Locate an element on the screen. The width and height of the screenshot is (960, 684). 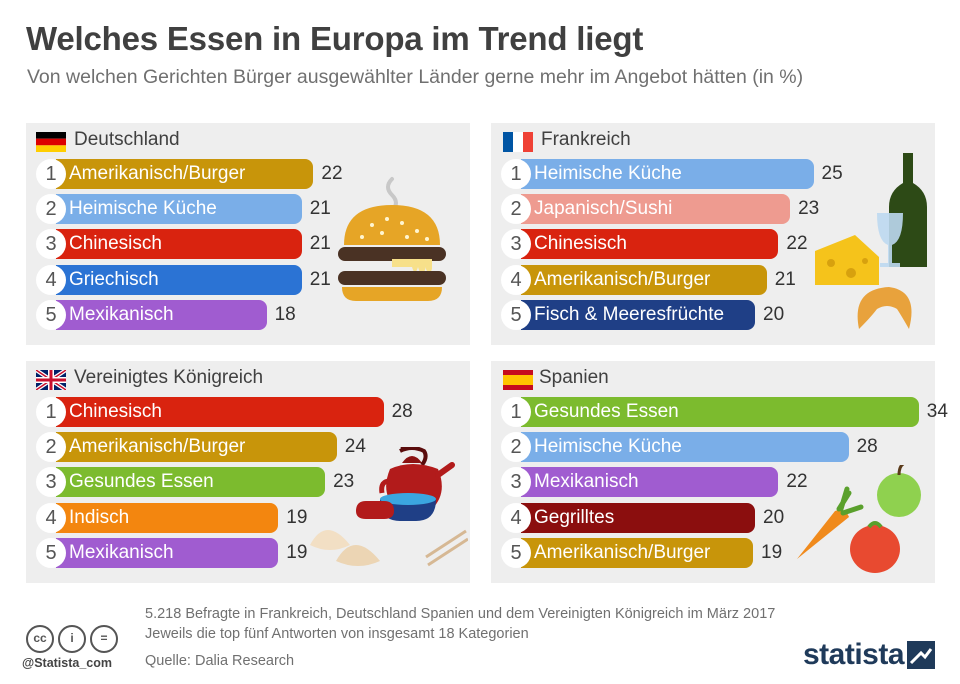
panel-title: Deutschland is located at coordinates (127, 139).